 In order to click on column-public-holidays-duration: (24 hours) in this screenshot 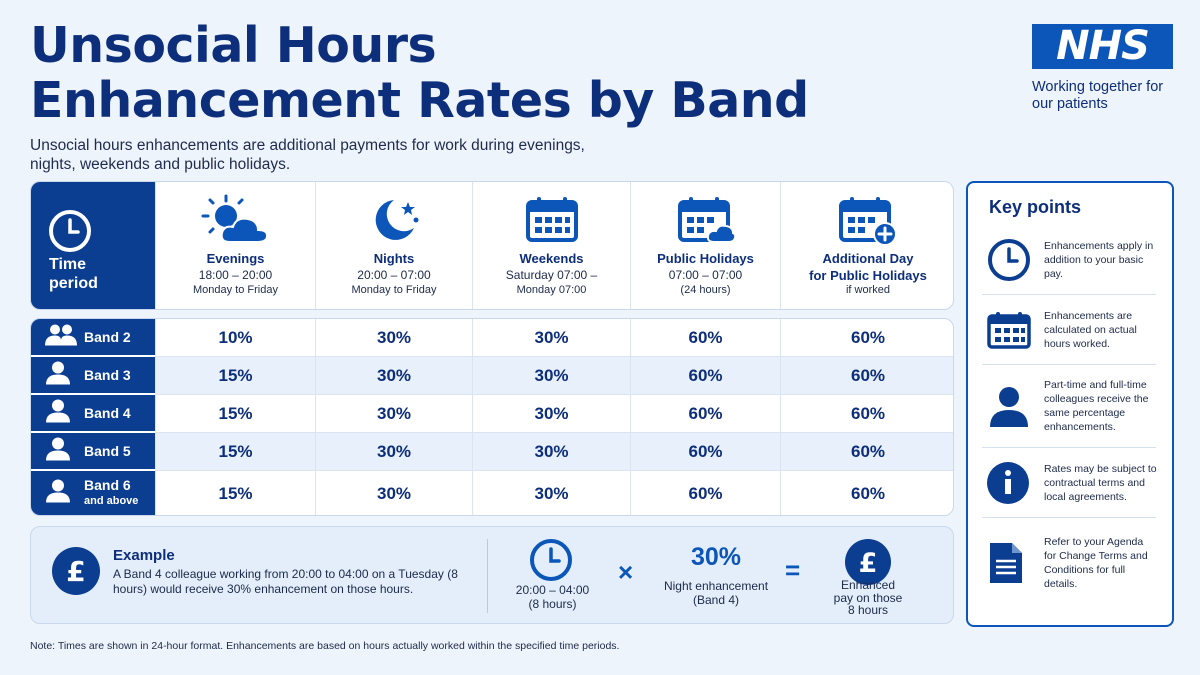, I will do `click(705, 290)`.